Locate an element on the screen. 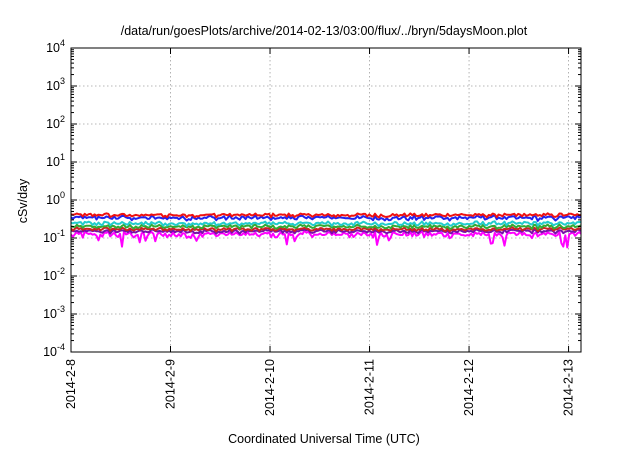  y-tick-label: 10⁻² is located at coordinates (54, 274).